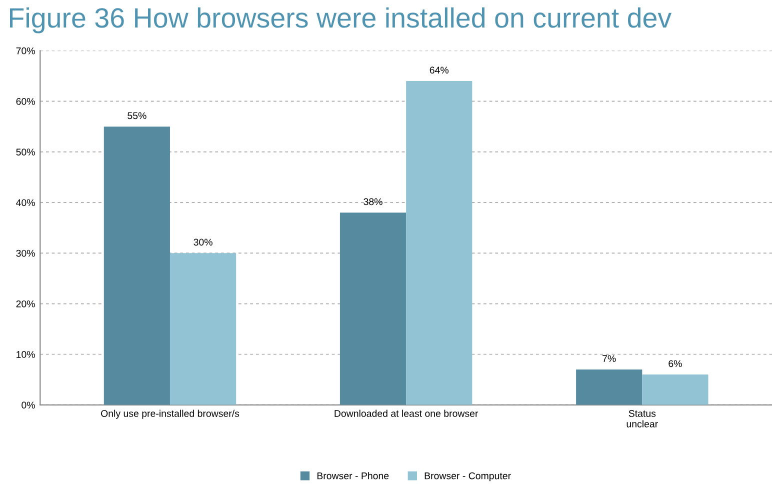  Describe the element at coordinates (353, 476) in the screenshot. I see `legend-label: Browser - Phone` at that location.